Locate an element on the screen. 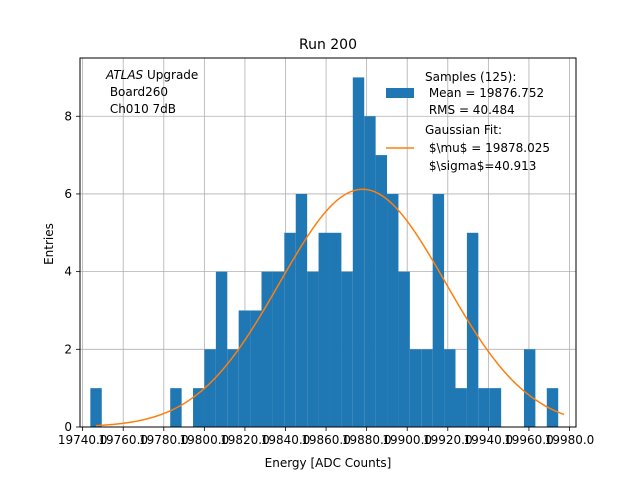 This screenshot has height=480, width=640. x-tick-label: 19740.0 is located at coordinates (83, 440).